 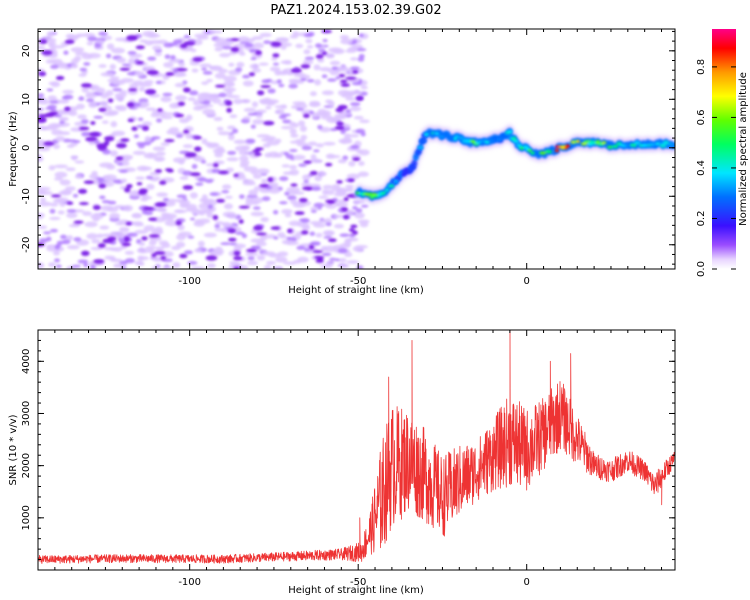 What do you see at coordinates (26, 50) in the screenshot?
I see `y-tick-label: 20` at bounding box center [26, 50].